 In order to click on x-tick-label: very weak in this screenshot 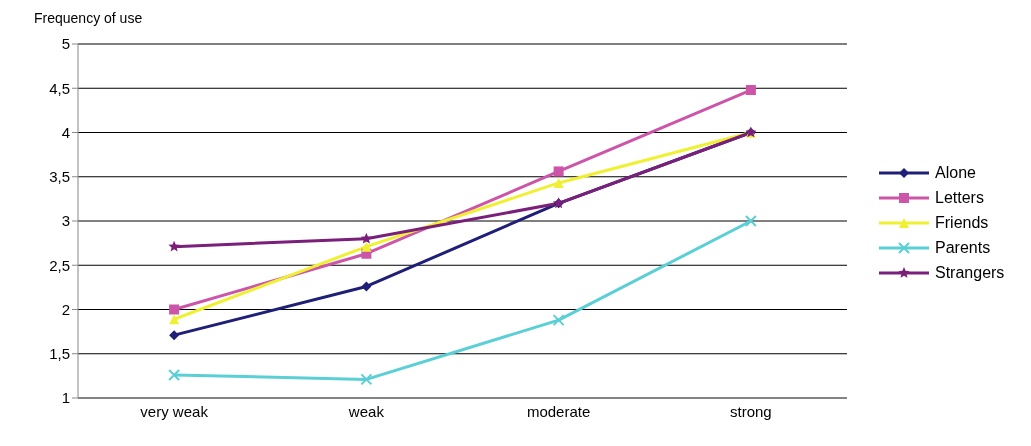, I will do `click(174, 411)`.